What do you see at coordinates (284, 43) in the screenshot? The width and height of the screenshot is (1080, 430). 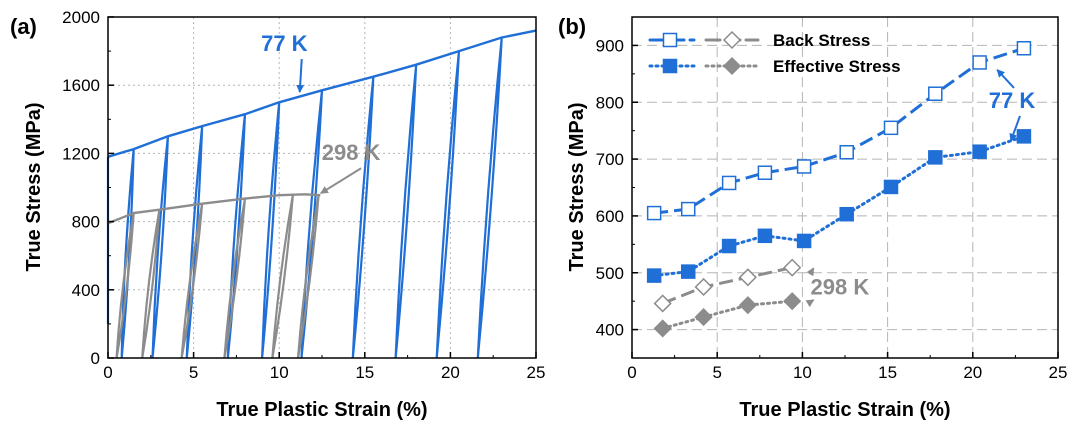 I see `annotation-77k-a: 77 K` at bounding box center [284, 43].